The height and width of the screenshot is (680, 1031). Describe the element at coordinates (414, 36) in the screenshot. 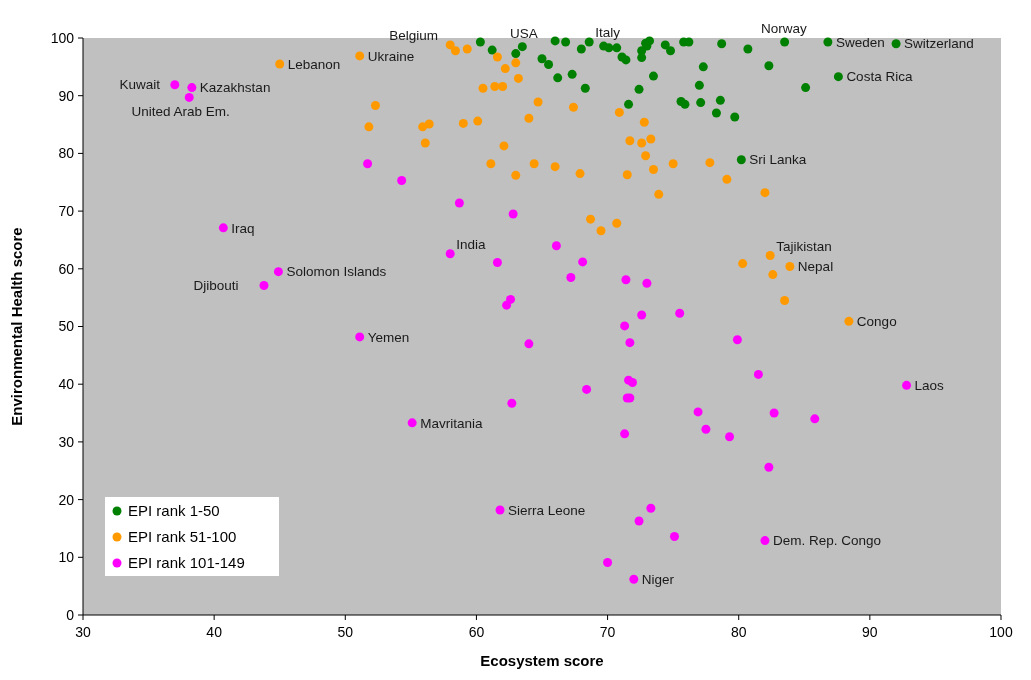

I see `annotation: Belgium` at that location.